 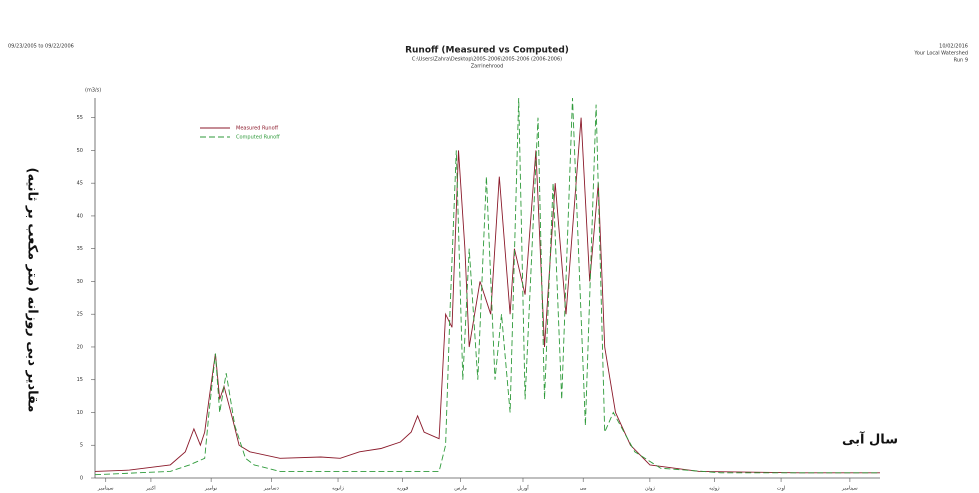 What do you see at coordinates (953, 47) in the screenshot?
I see `run-date: 10/02/2016` at bounding box center [953, 47].